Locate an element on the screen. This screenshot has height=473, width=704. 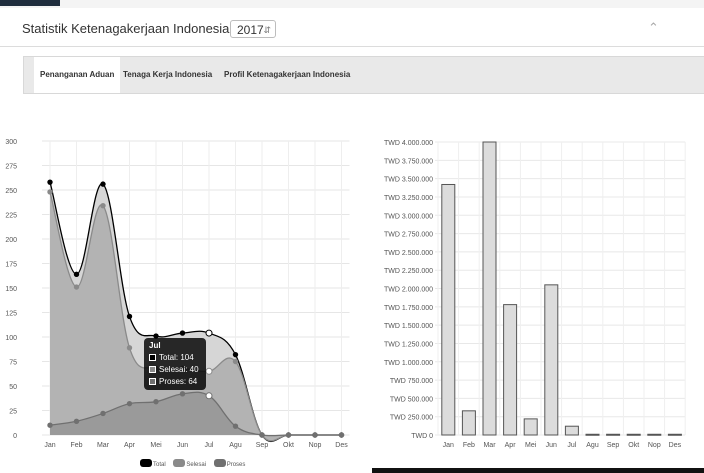
y-tick-label: TWD 4.000.000 is located at coordinates (408, 143).